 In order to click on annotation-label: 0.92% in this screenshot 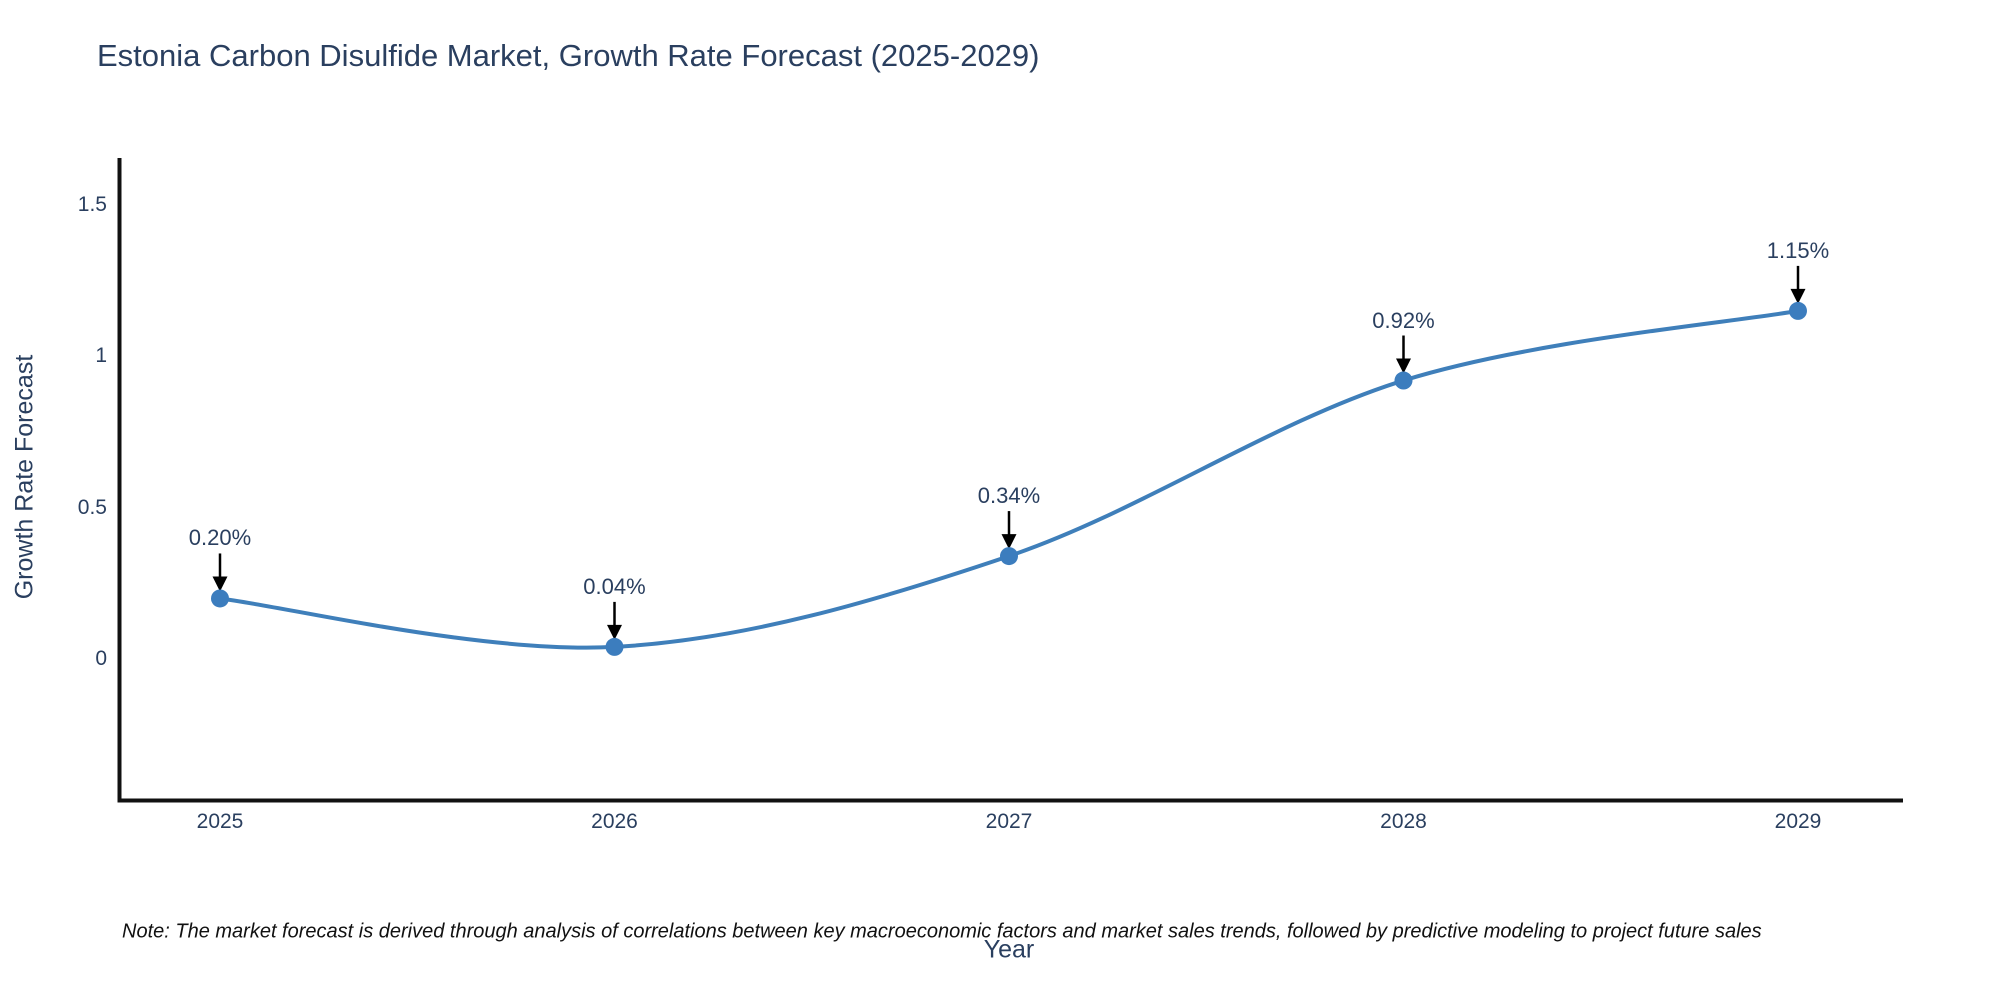, I will do `click(1403, 320)`.